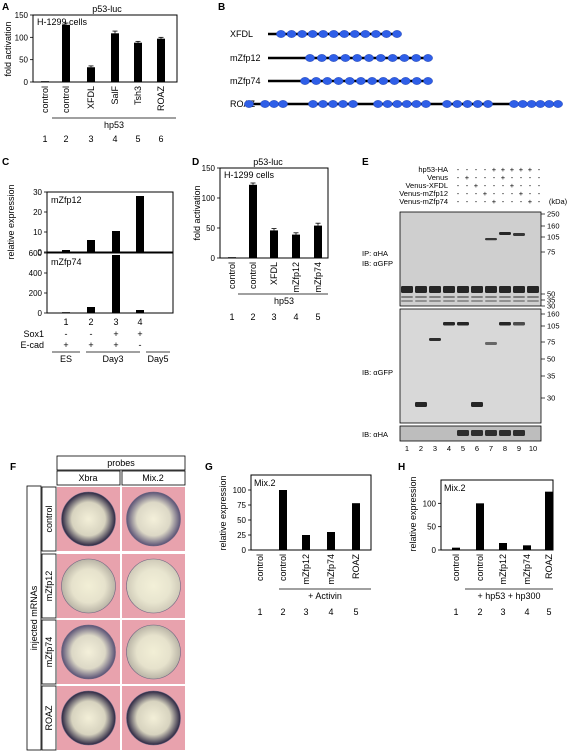 This screenshot has height=755, width=581. What do you see at coordinates (503, 177) in the screenshot?
I see `panel-e-mark-r2-l6: +` at bounding box center [503, 177].